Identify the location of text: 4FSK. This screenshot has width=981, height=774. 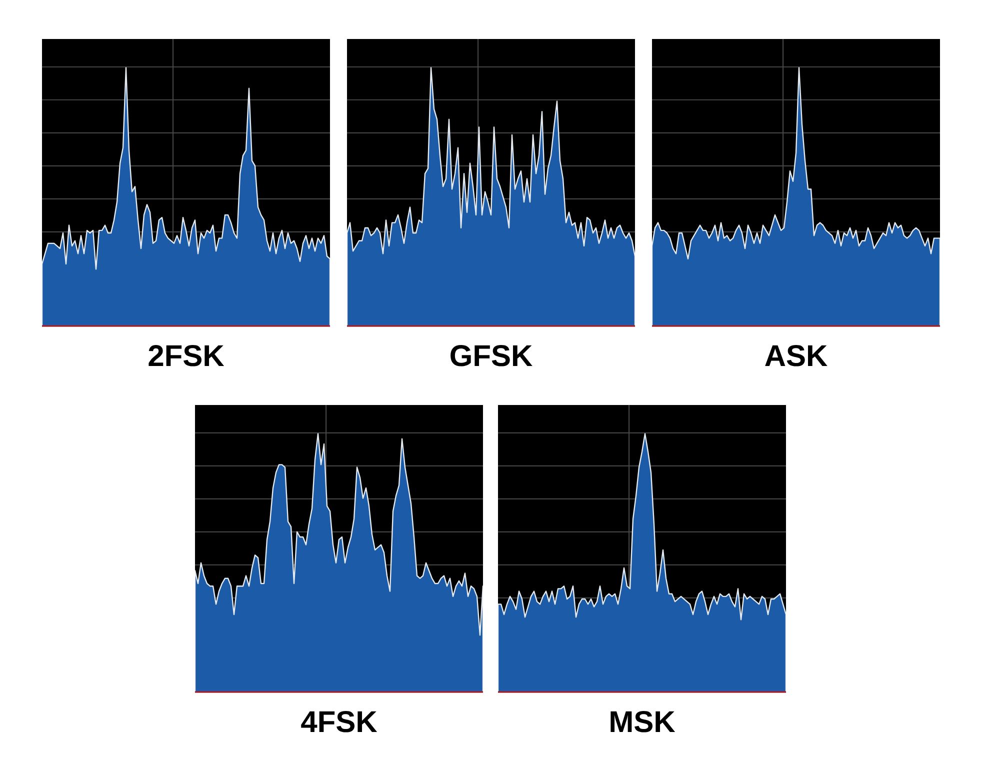
(339, 721).